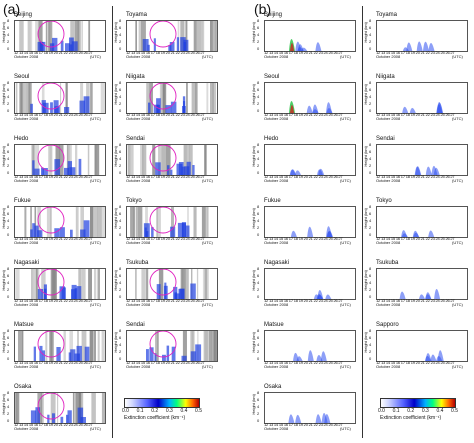  Describe the element at coordinates (162, 411) in the screenshot. I see `colorbar-ticks: 0.0 0.1 0.2 0.3 0.4 0.5` at that location.